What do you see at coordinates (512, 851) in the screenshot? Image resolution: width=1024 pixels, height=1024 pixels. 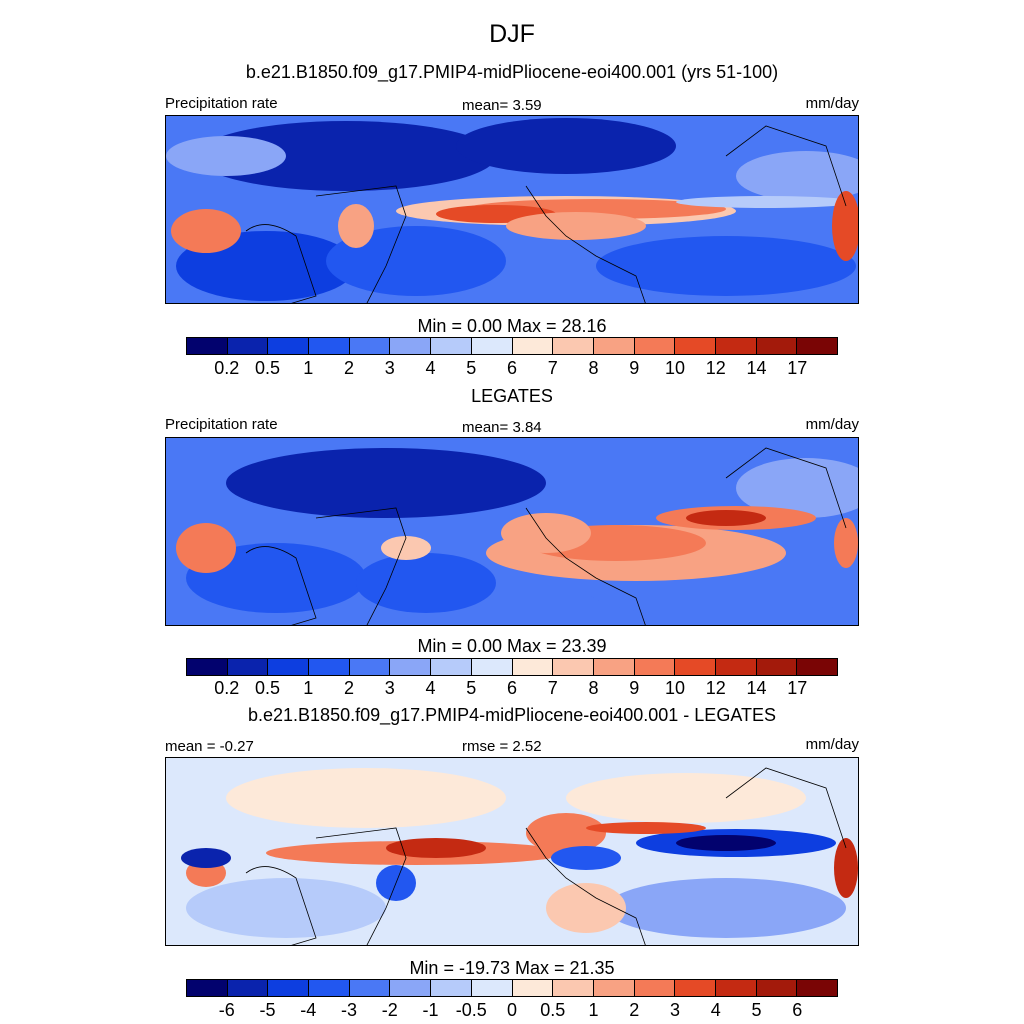 I see `panel3-map` at bounding box center [512, 851].